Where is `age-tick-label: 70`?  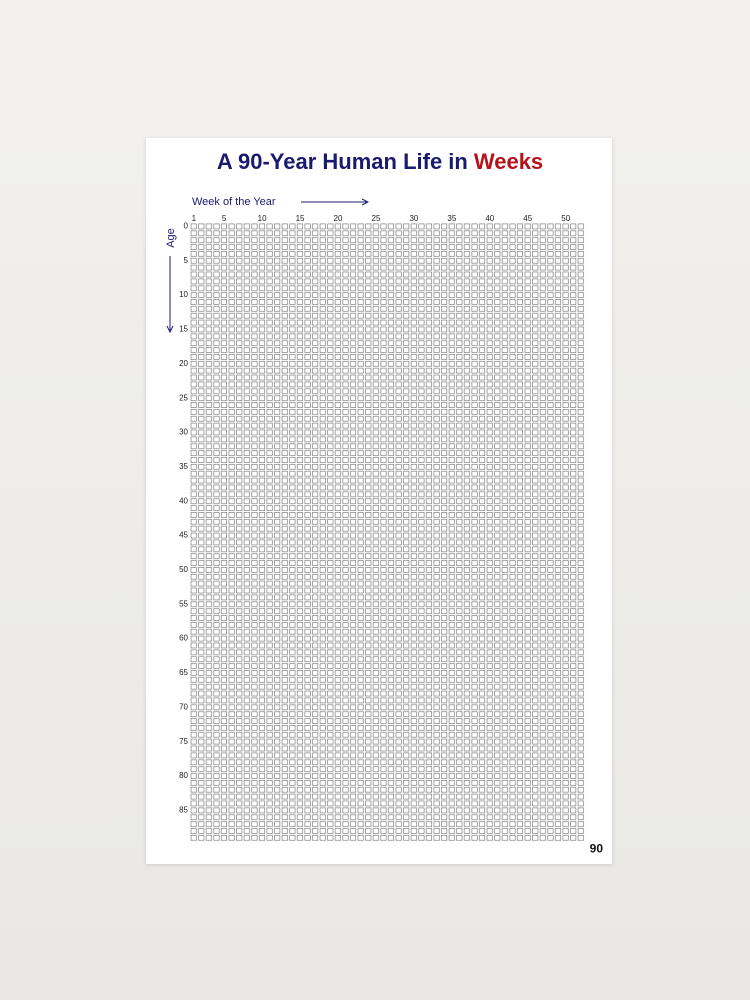 age-tick-label: 70 is located at coordinates (183, 706).